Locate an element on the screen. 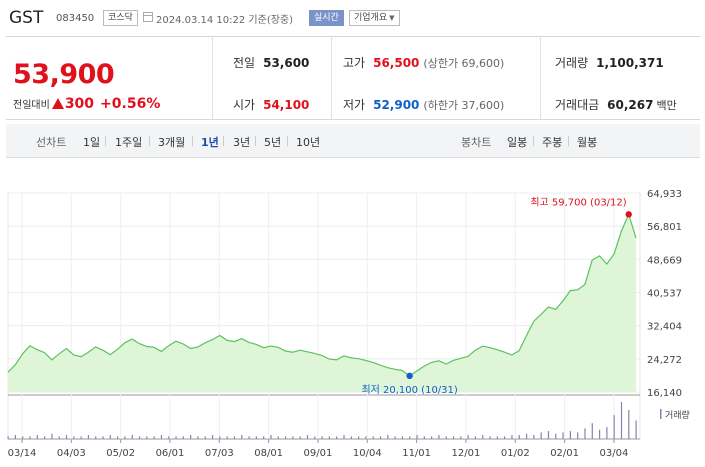 Image resolution: width=705 pixels, height=467 pixels. x-tick-label: 11/01 is located at coordinates (416, 453).